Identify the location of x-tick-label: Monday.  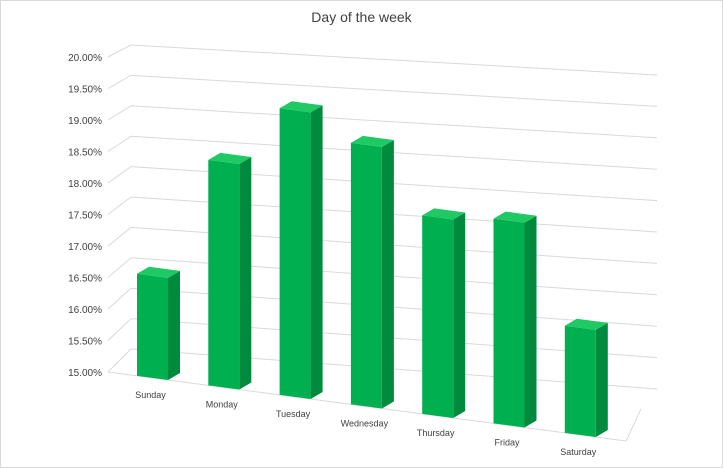
(222, 404).